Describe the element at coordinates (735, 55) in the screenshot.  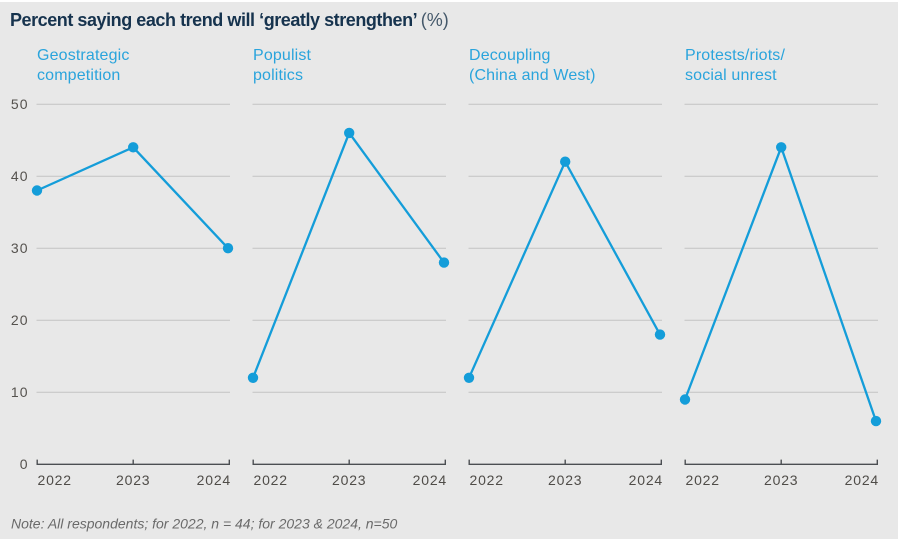
I see `svg-text: Protests/riots/` at that location.